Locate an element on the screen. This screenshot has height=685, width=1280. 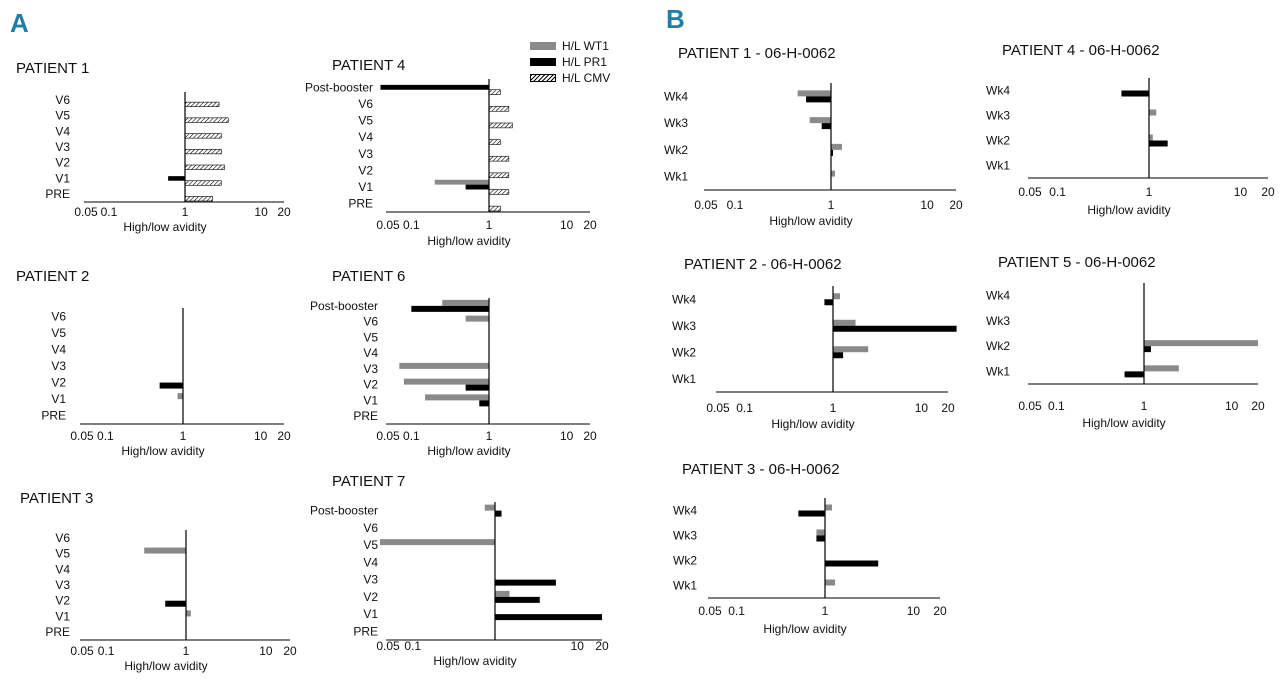
chart-title: PATIENT 4 - 06-H-0062 is located at coordinates (1081, 50).